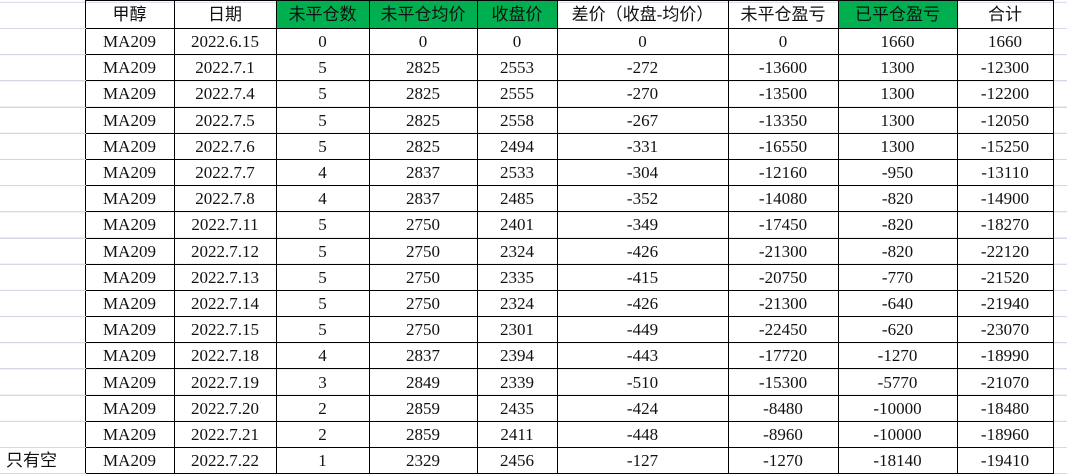 The width and height of the screenshot is (1067, 474). I want to click on cell-price-diff: 0, so click(642, 41).